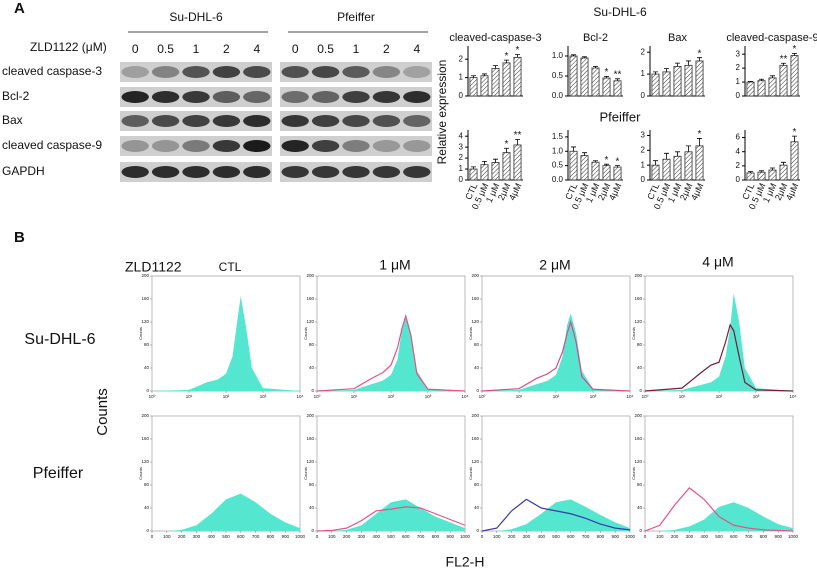 The width and height of the screenshot is (817, 582). Describe the element at coordinates (406, 536) in the screenshot. I see `x-tick-label: 600` at that location.